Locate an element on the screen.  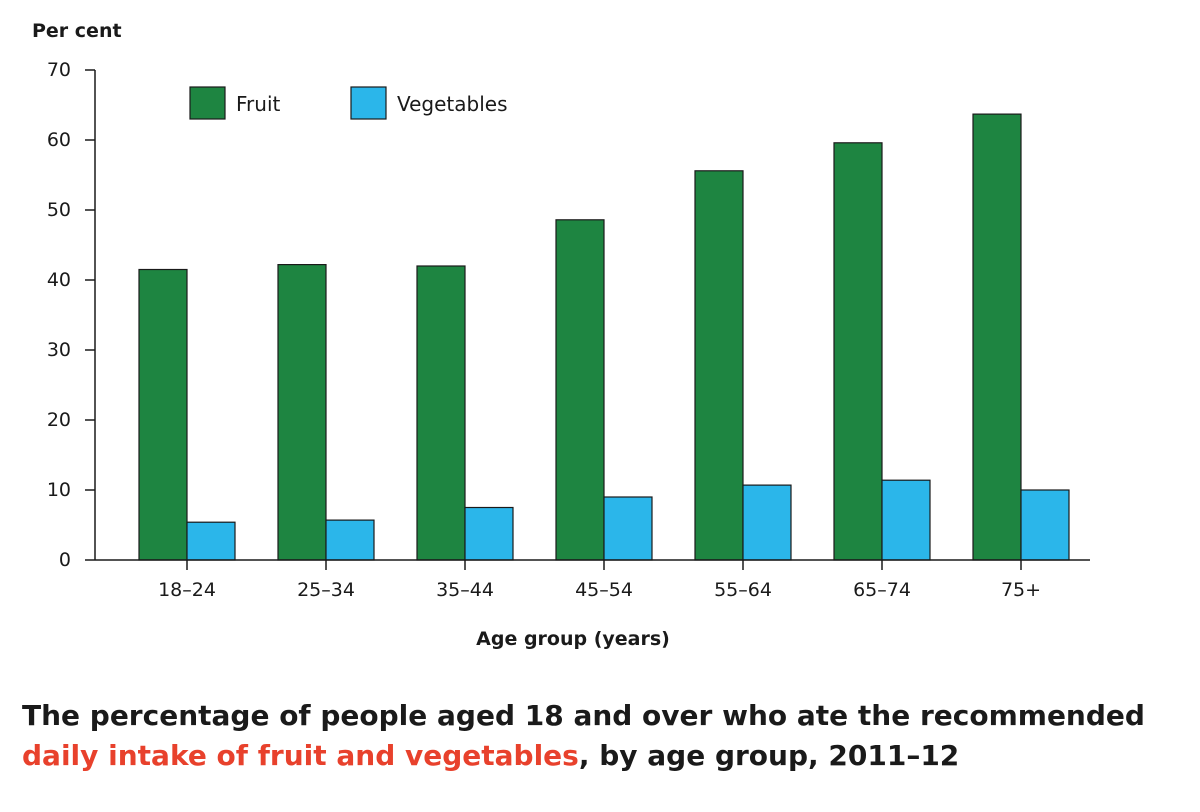
legend-label-vegetables: Vegetables is located at coordinates (452, 104).